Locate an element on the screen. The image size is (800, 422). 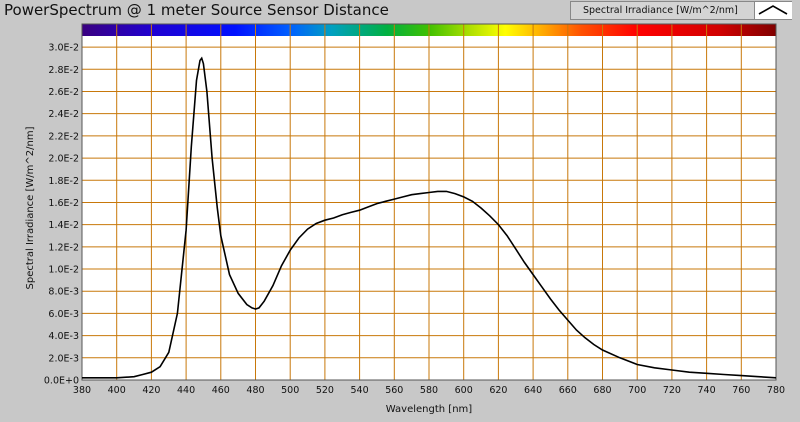
line-swatch-icon is located at coordinates (773, 10).